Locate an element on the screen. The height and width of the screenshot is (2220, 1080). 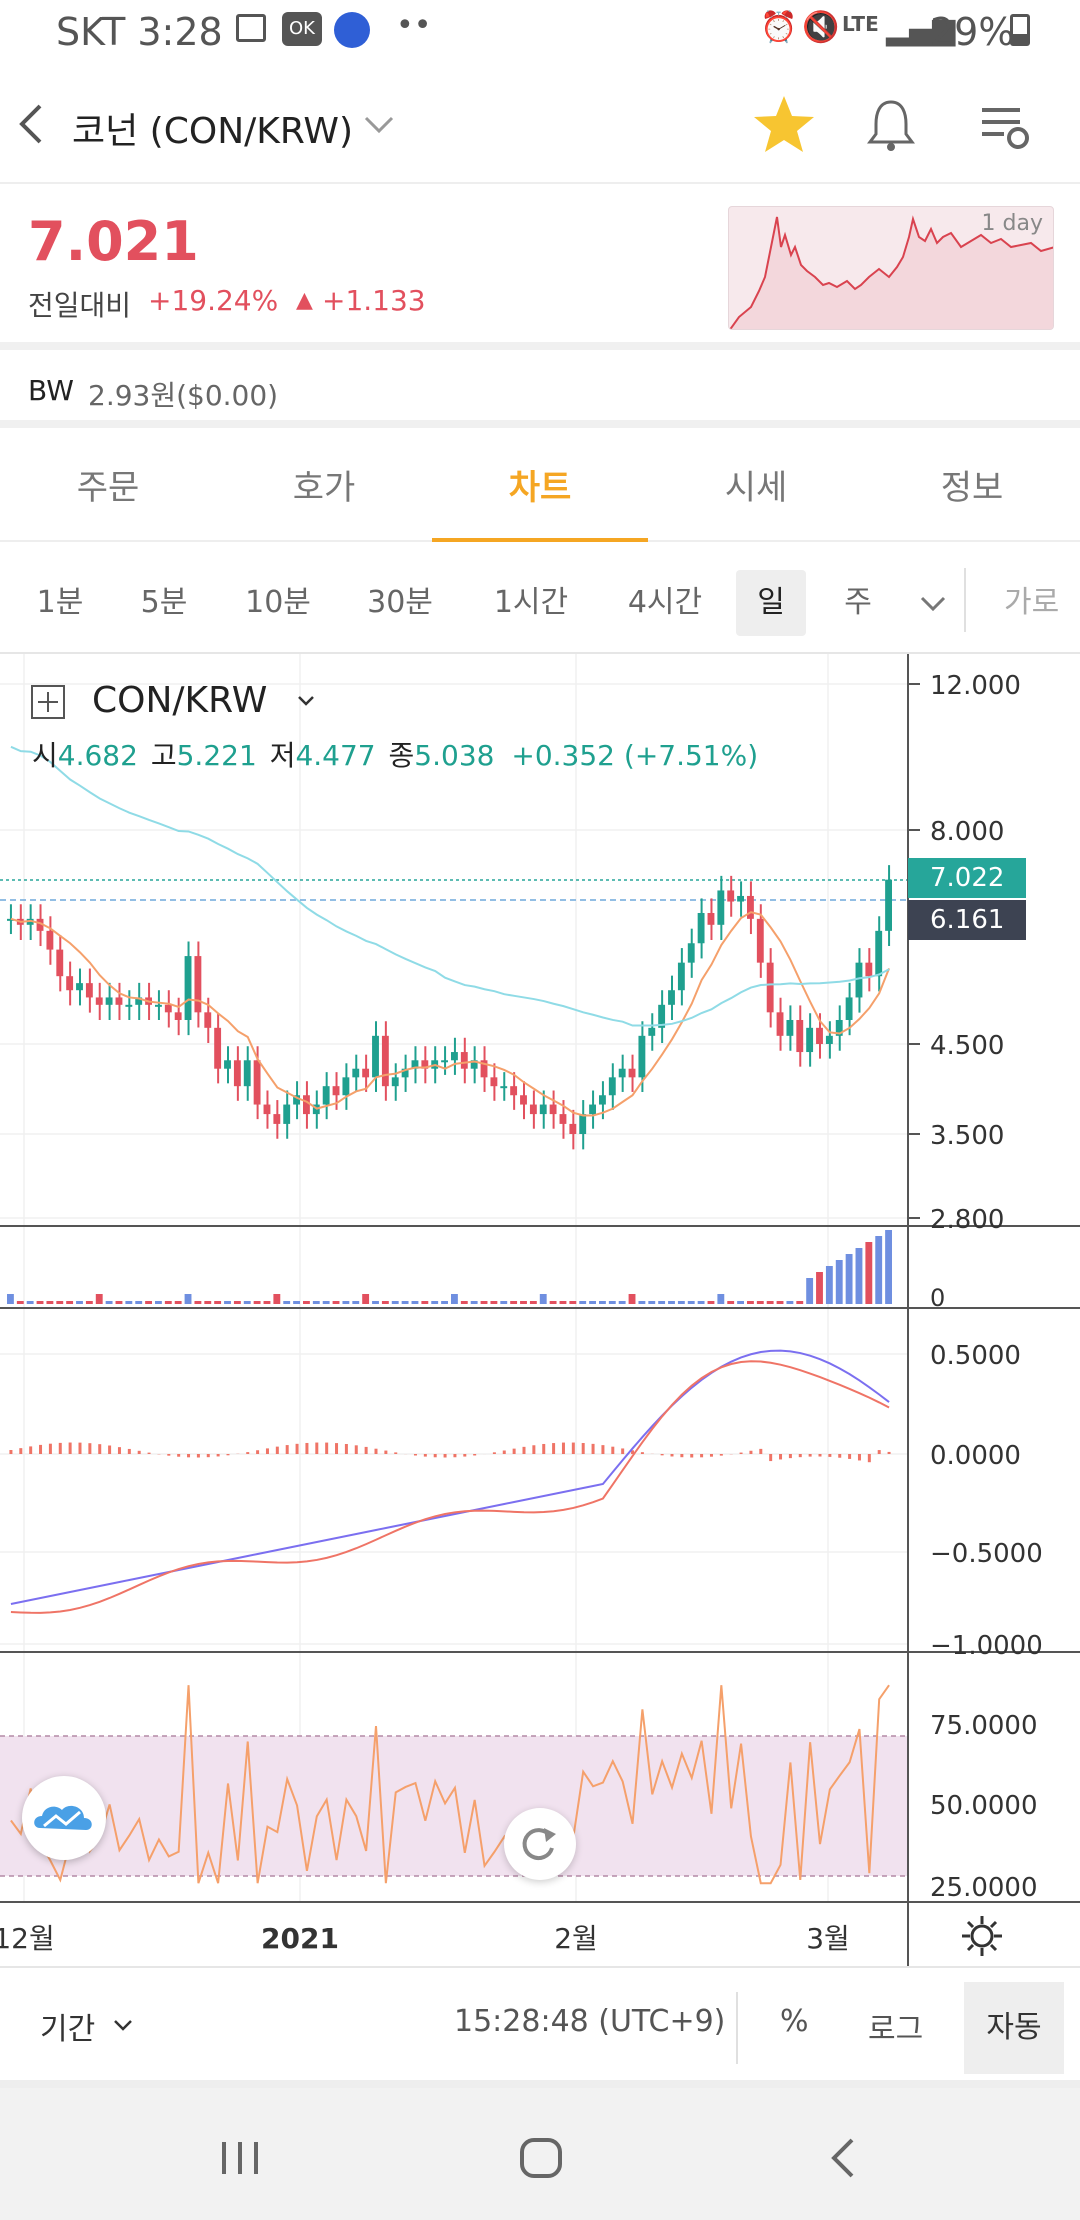
reset-chart-button is located at coordinates (540, 1844).